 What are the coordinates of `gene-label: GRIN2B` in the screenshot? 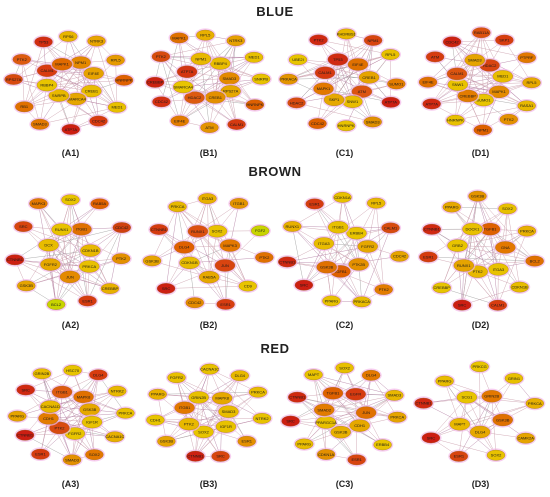 It's located at (491, 396).